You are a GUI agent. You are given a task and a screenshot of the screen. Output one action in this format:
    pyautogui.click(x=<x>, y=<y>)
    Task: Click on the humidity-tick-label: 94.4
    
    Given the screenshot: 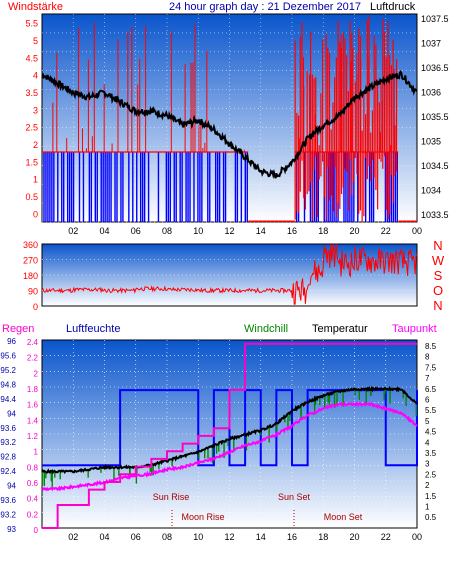 What is the action you would take?
    pyautogui.click(x=8, y=399)
    